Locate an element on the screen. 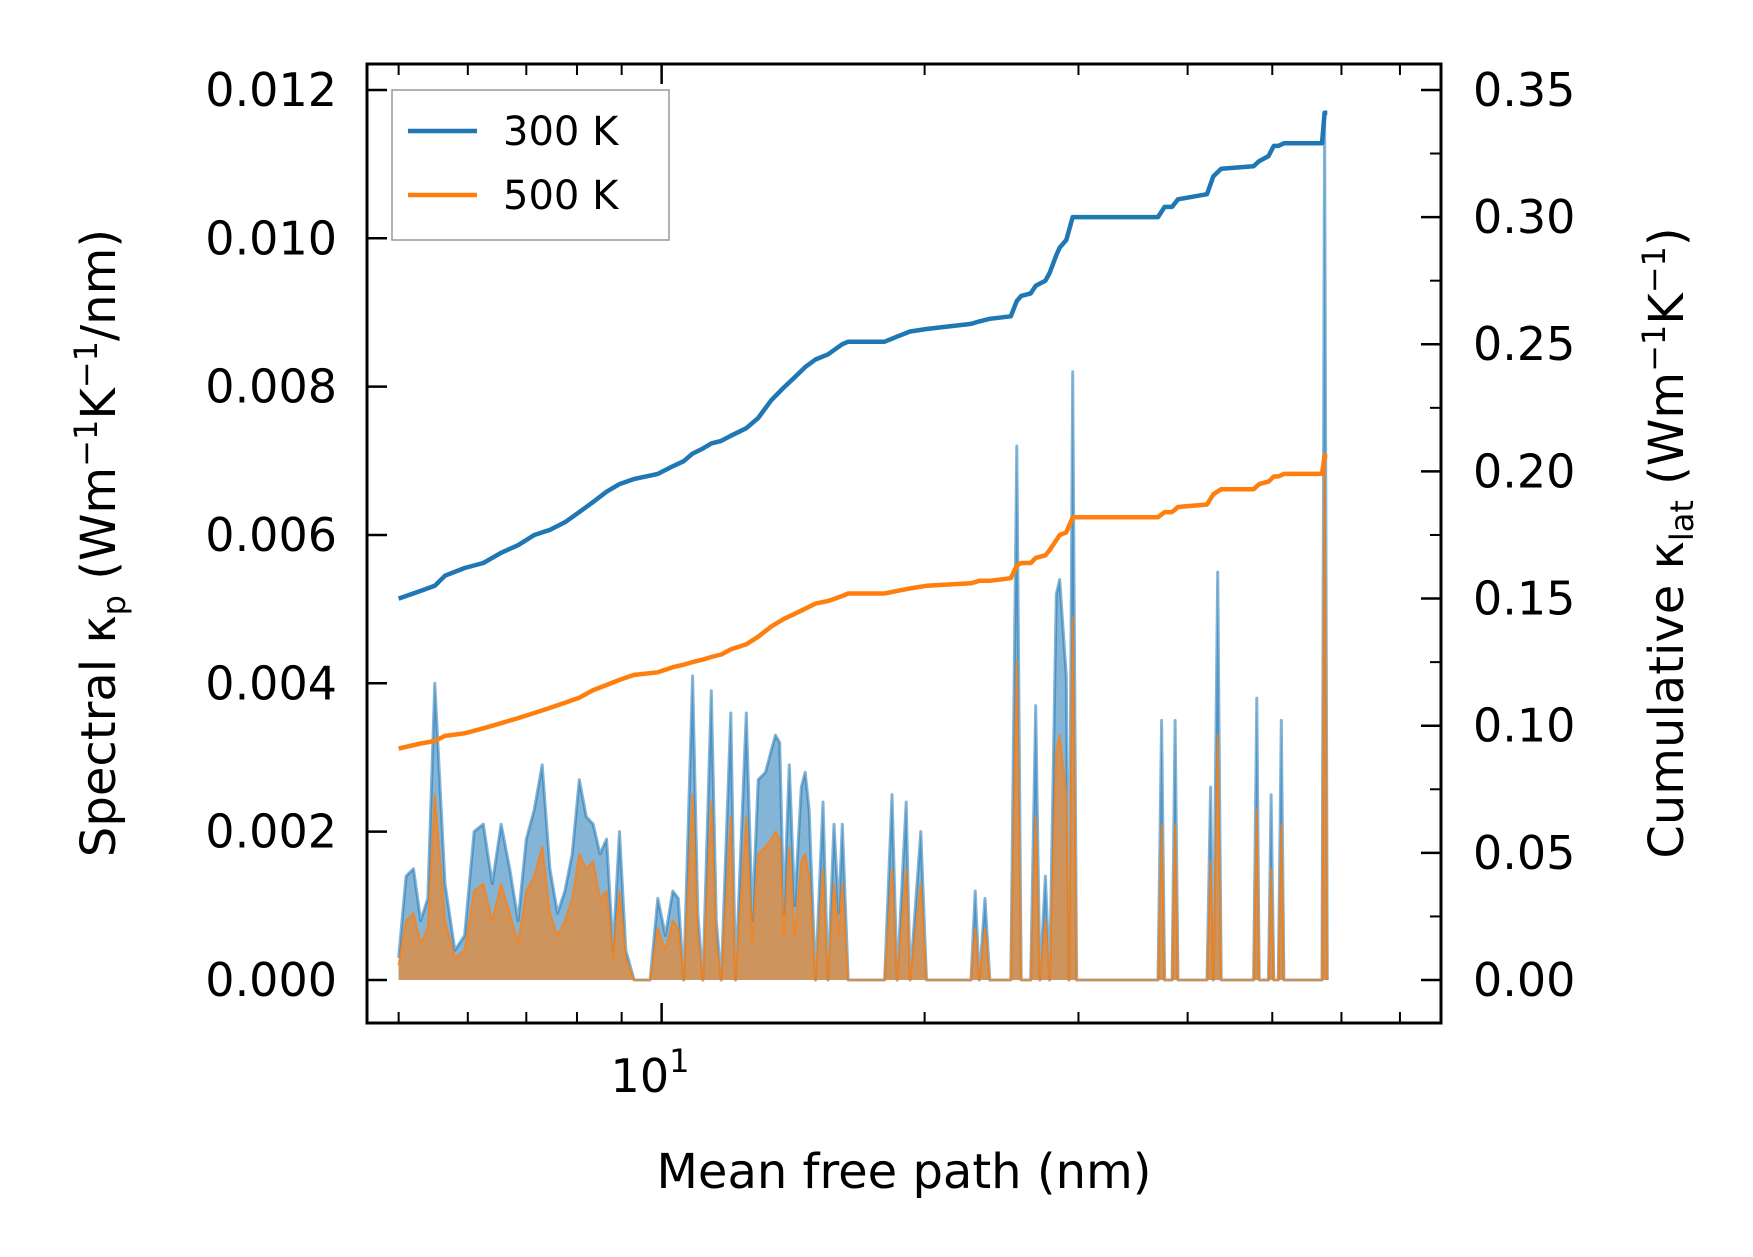  left-y-tick-label: 0.012 is located at coordinates (271, 90).